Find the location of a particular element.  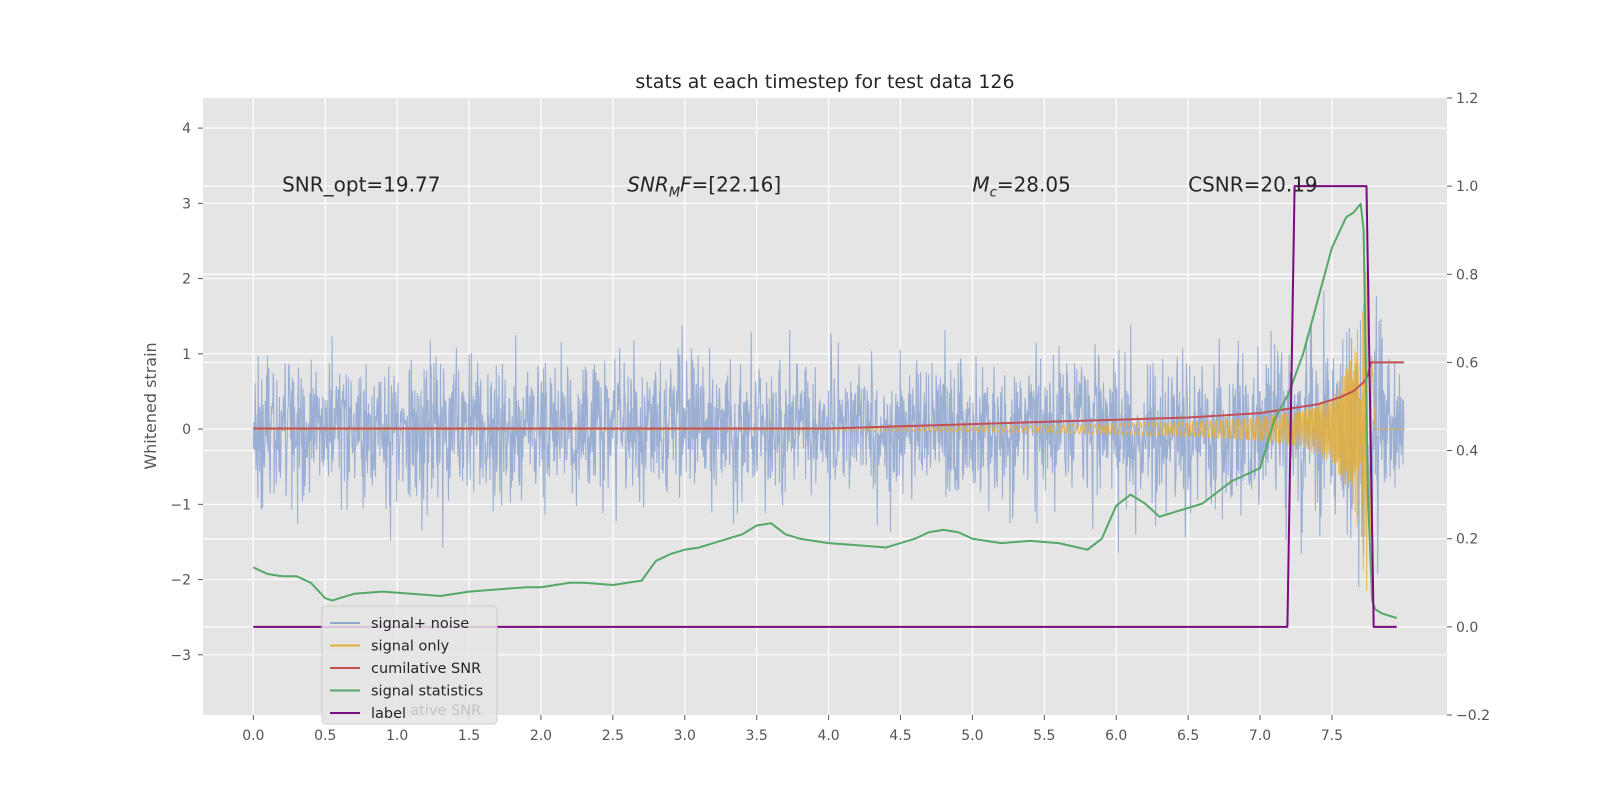

annotation-part: =[22.16] is located at coordinates (737, 185).